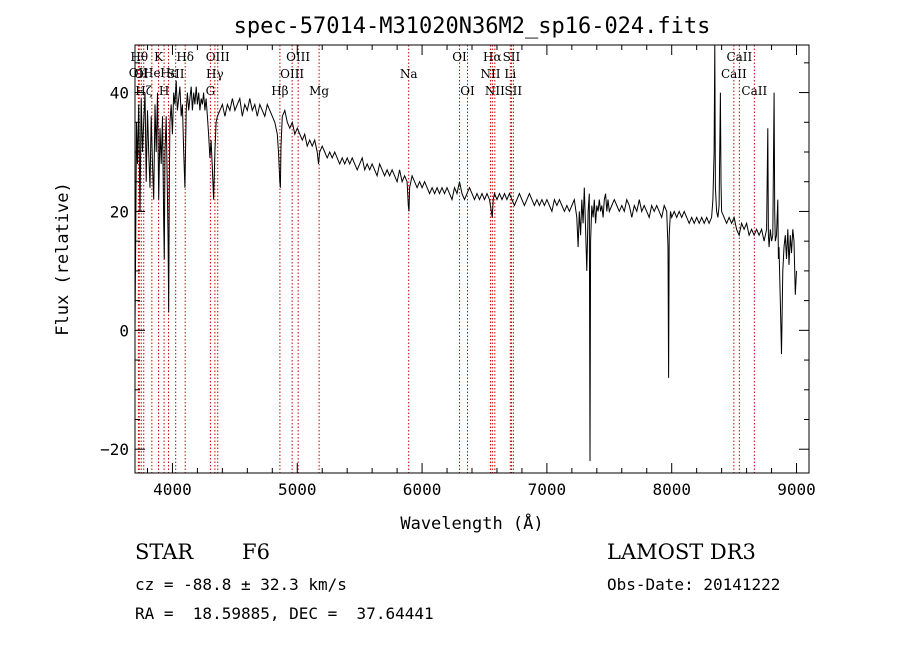  I want to click on line-label: Li, so click(510, 74).